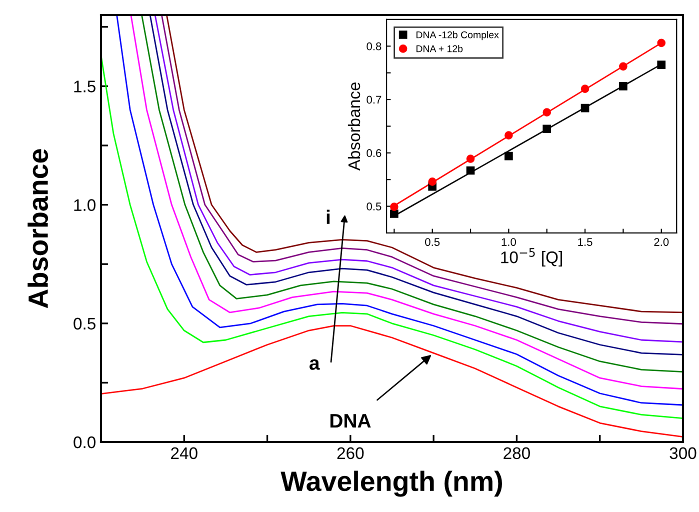 Image resolution: width=699 pixels, height=512 pixels. What do you see at coordinates (391, 483) in the screenshot?
I see `x-axis-title: Wavelength (nm)` at bounding box center [391, 483].